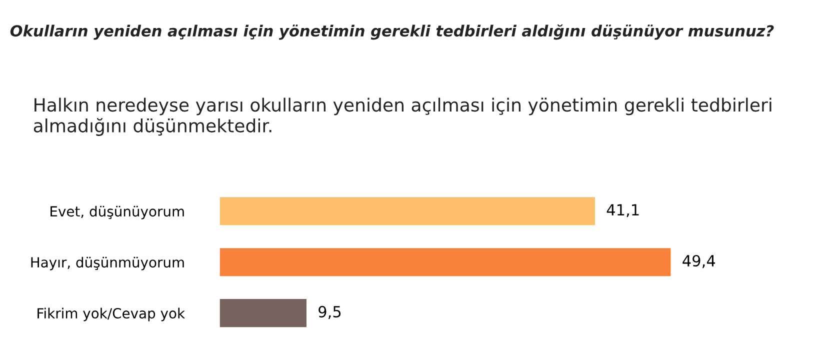 Image resolution: width=820 pixels, height=349 pixels. Describe the element at coordinates (622, 211) in the screenshot. I see `data-label: 41,1` at that location.